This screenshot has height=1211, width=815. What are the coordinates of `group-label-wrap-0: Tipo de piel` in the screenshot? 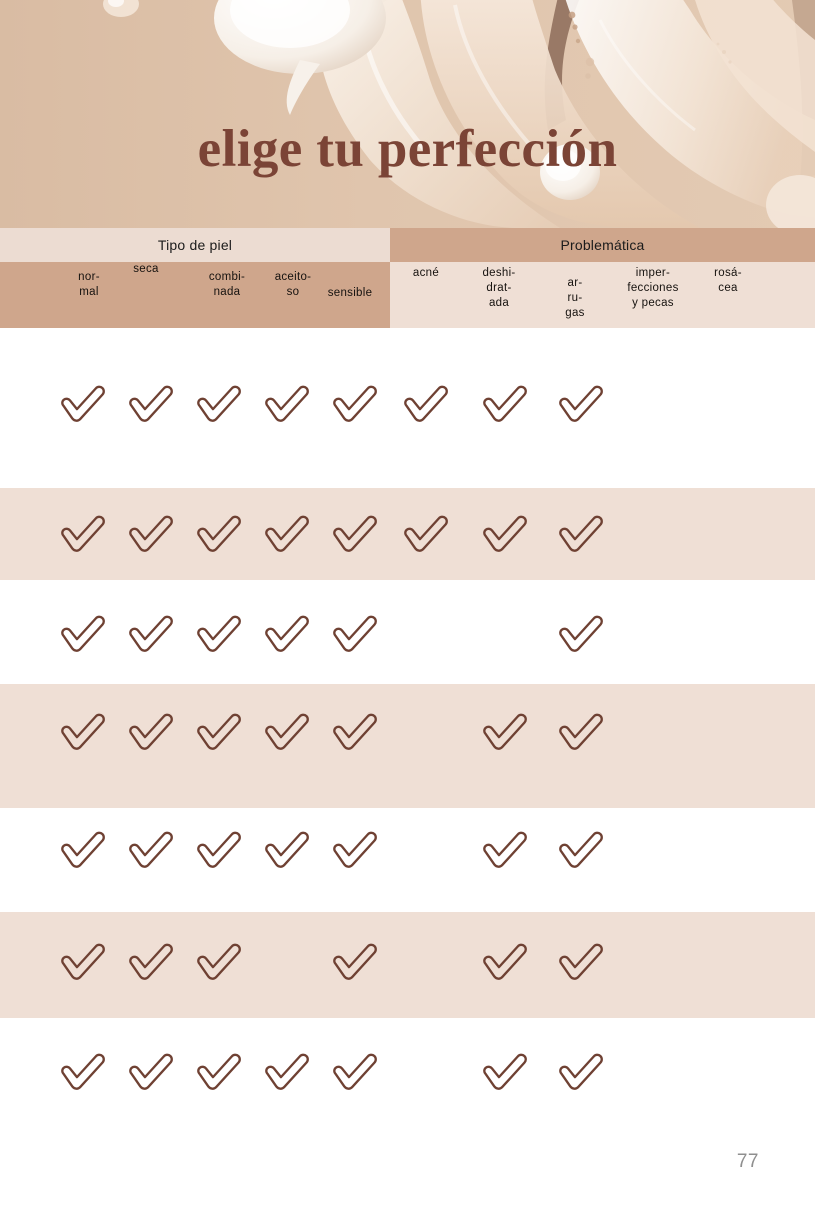 It's located at (195, 245).